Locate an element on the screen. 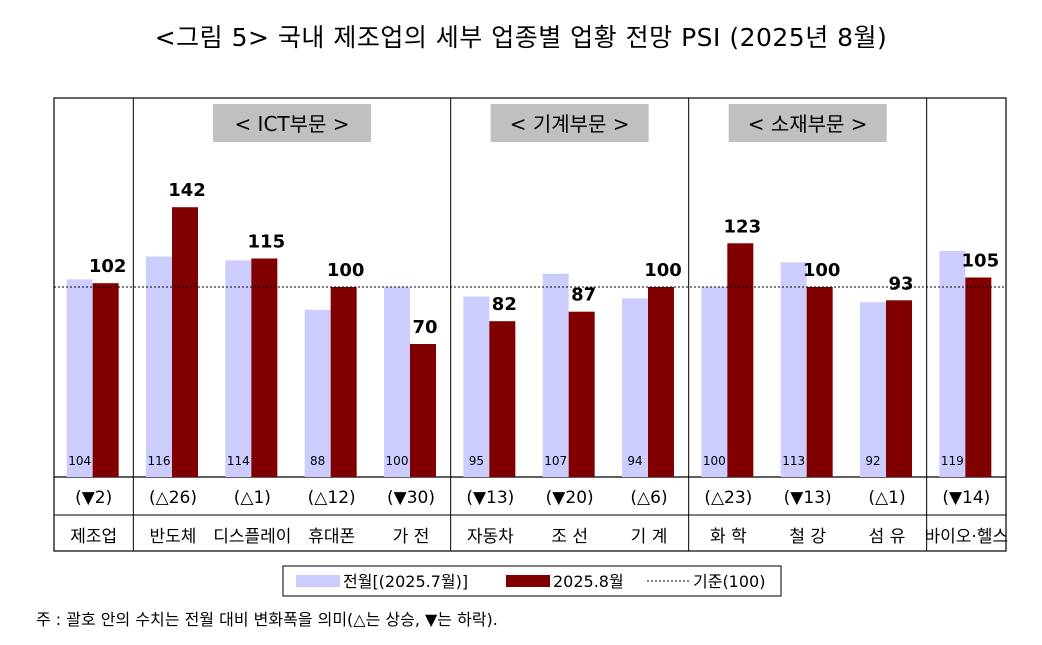 This screenshot has height=645, width=1042. category-label: 기 계 is located at coordinates (649, 537).